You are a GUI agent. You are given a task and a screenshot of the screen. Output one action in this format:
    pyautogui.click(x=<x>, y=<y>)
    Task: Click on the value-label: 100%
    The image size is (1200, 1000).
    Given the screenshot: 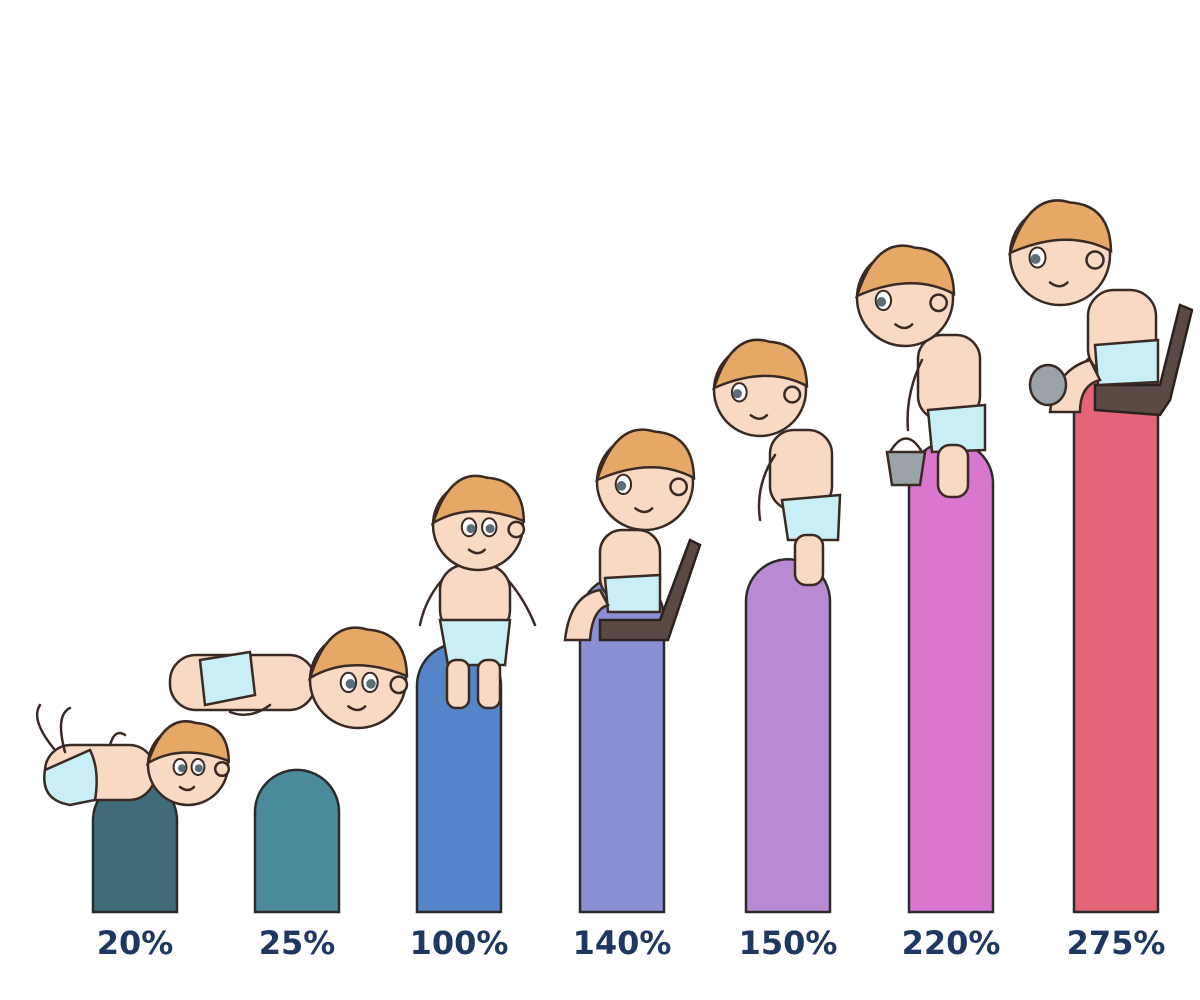 What is the action you would take?
    pyautogui.click(x=459, y=943)
    